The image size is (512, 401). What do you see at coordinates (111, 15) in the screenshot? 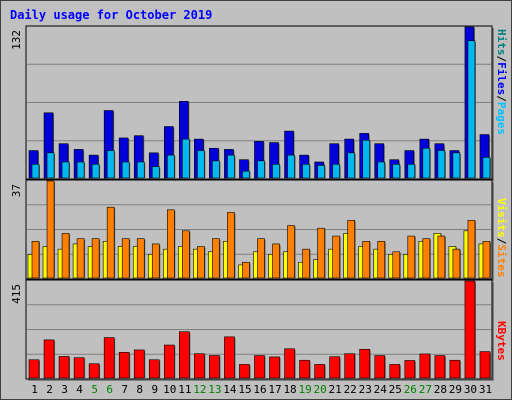
I see `chart-title: Daily usage for October 2019` at bounding box center [111, 15].